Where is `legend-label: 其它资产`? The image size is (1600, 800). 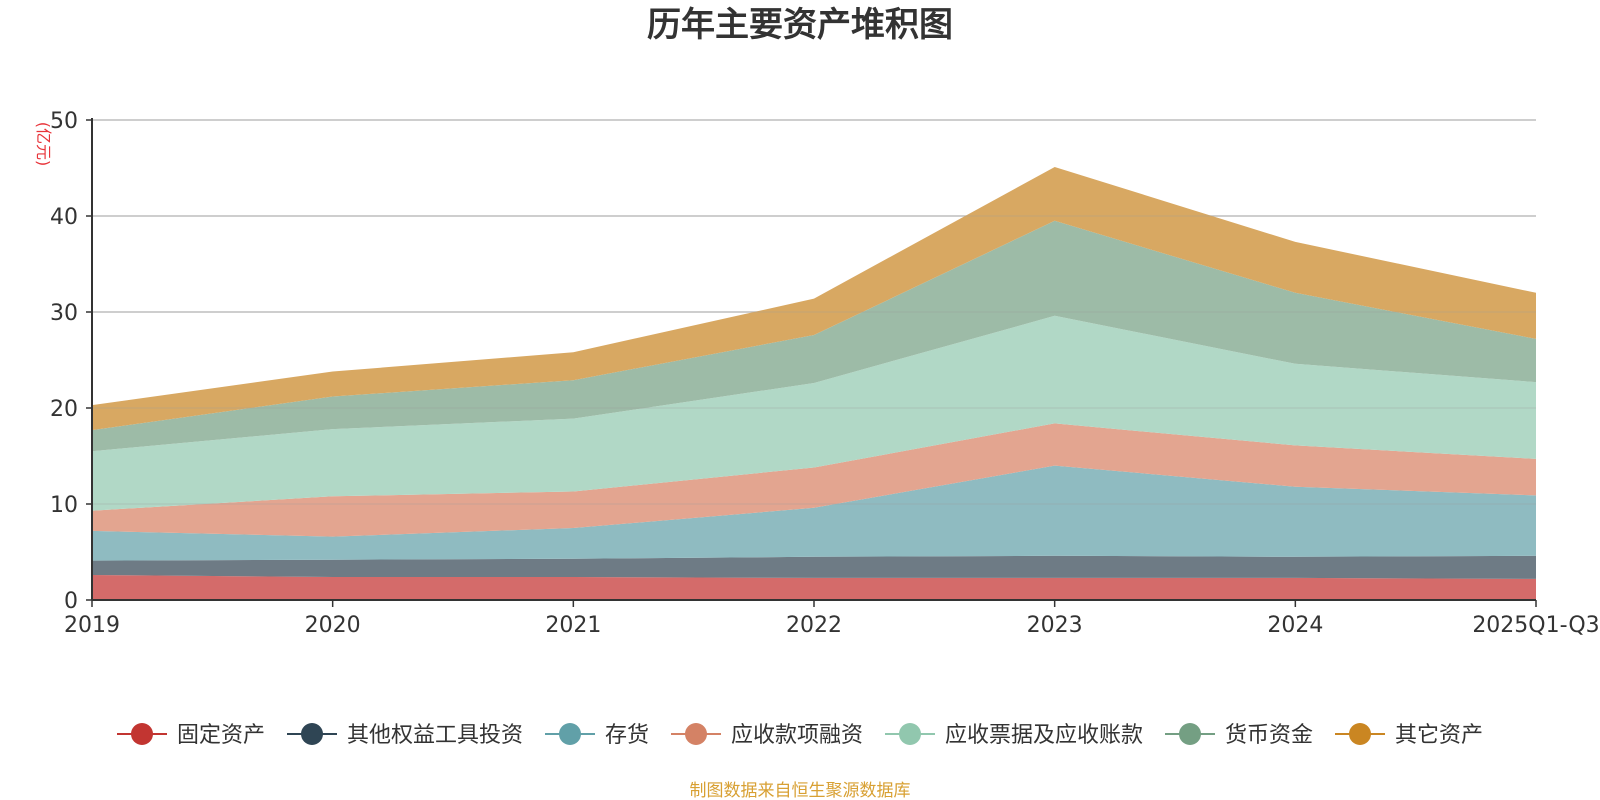 legend-label: 其它资产 is located at coordinates (1439, 735).